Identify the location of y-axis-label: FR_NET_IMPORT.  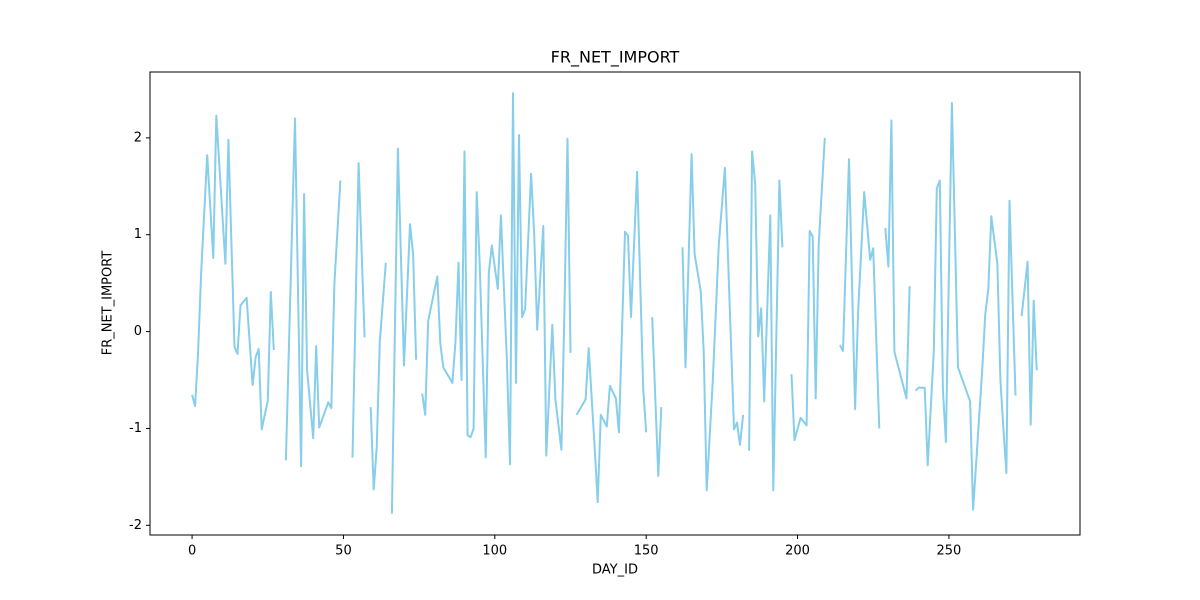
(108, 303).